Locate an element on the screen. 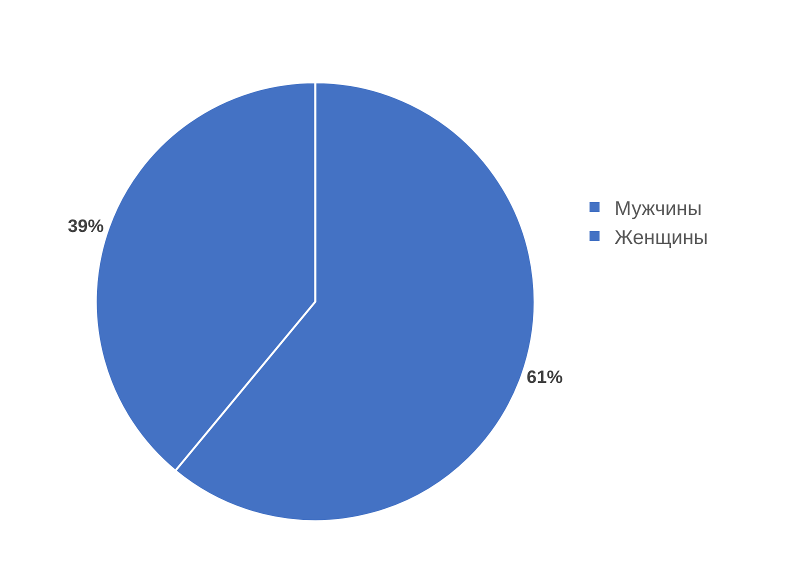  data-label: 61% is located at coordinates (544, 377).